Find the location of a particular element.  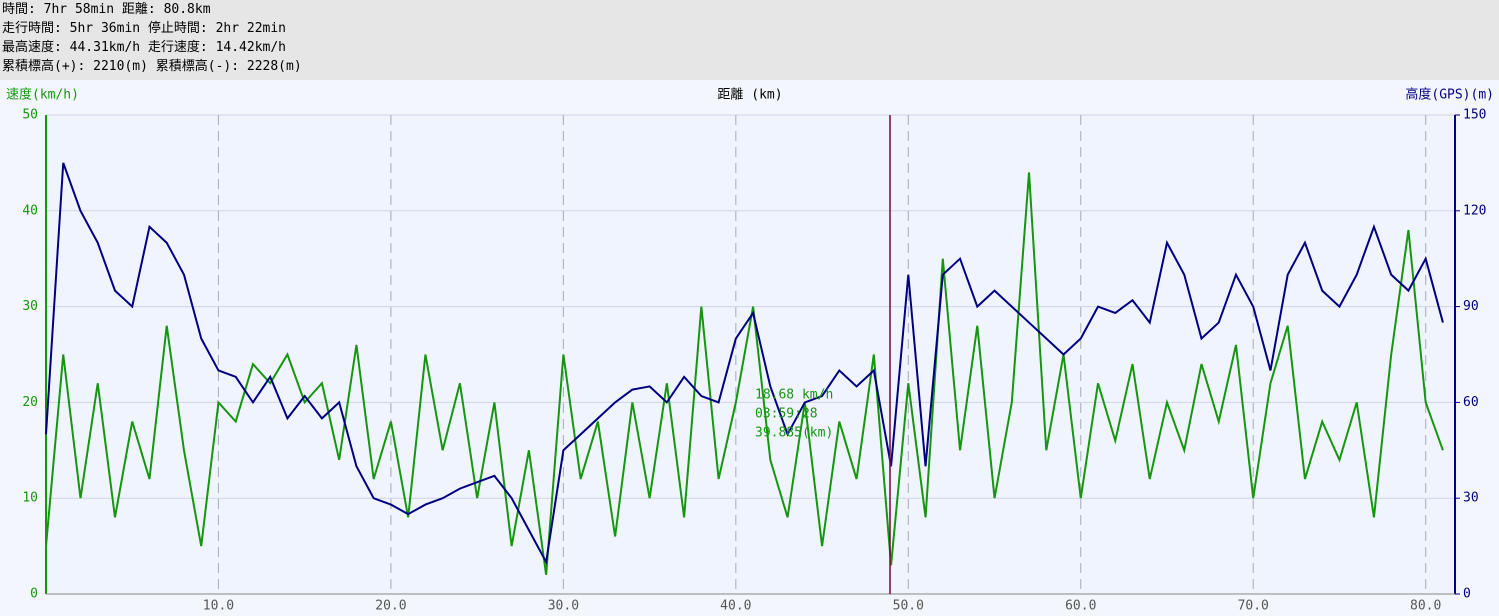

summary-line: 時間: 7hr 58min 距離: 80.8km is located at coordinates (106, 9).